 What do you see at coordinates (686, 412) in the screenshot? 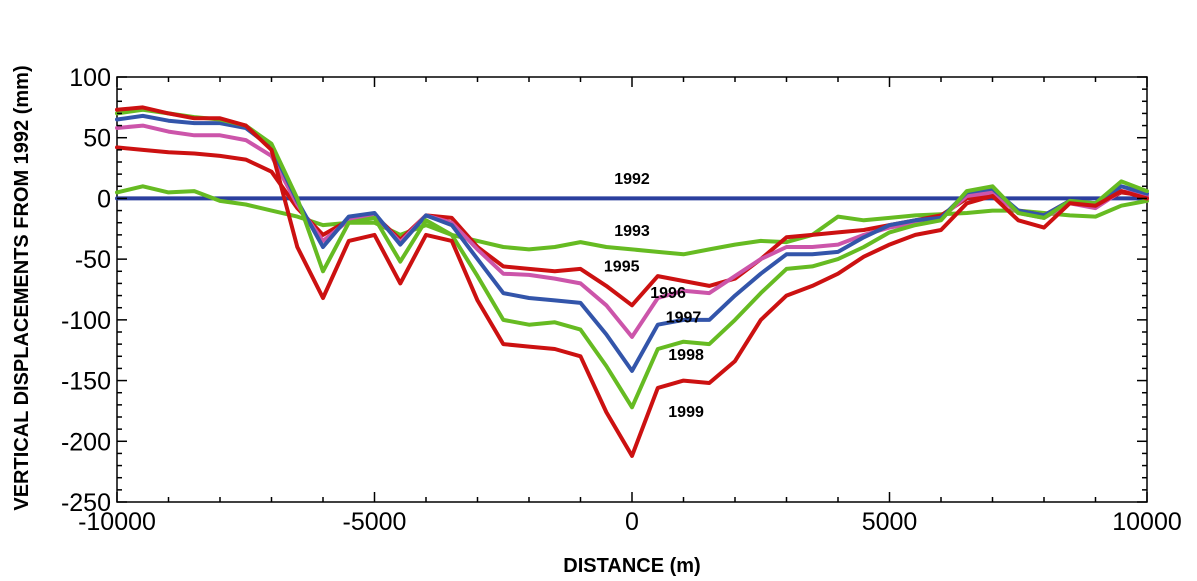
I see `series-label-1999: 1999` at bounding box center [686, 412].